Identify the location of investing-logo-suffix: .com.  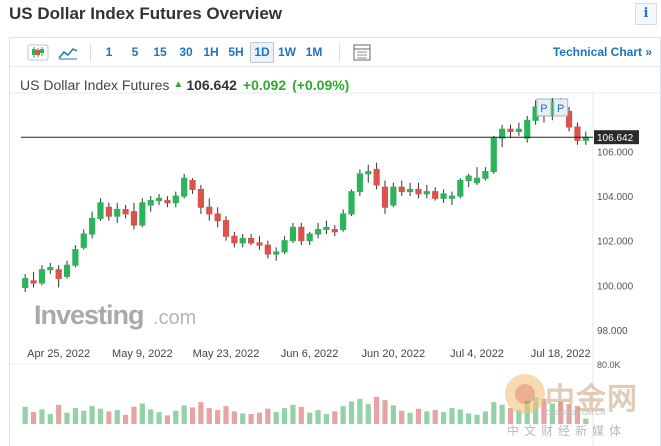
(174, 318).